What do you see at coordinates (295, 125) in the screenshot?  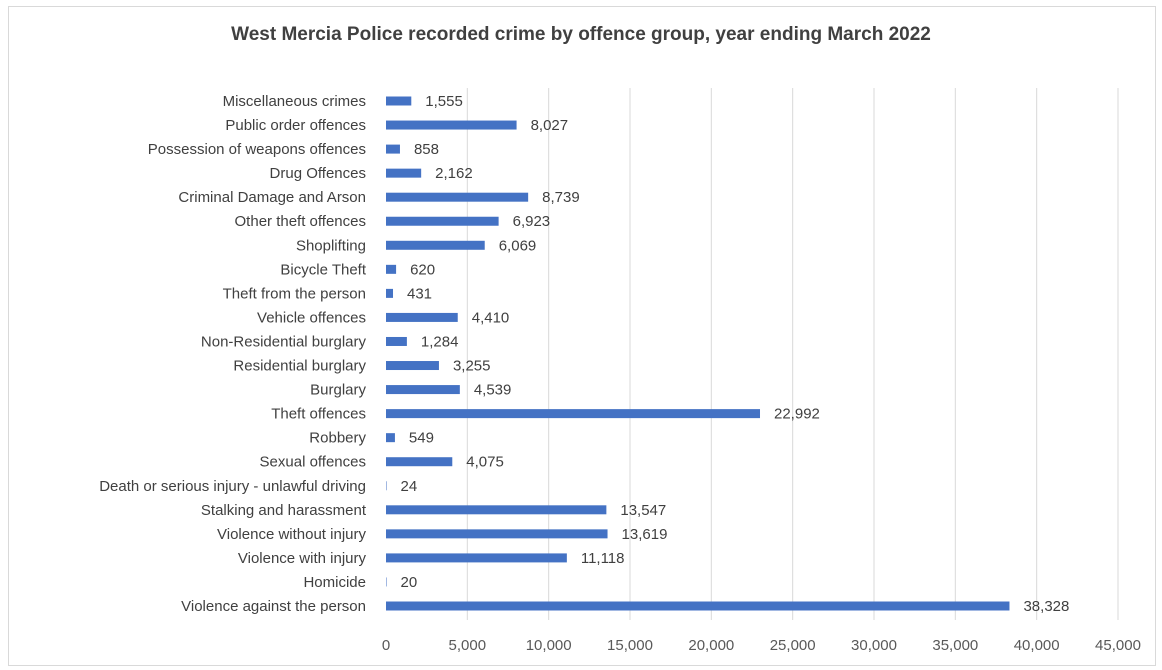 I see `category-label: Public order offences` at bounding box center [295, 125].